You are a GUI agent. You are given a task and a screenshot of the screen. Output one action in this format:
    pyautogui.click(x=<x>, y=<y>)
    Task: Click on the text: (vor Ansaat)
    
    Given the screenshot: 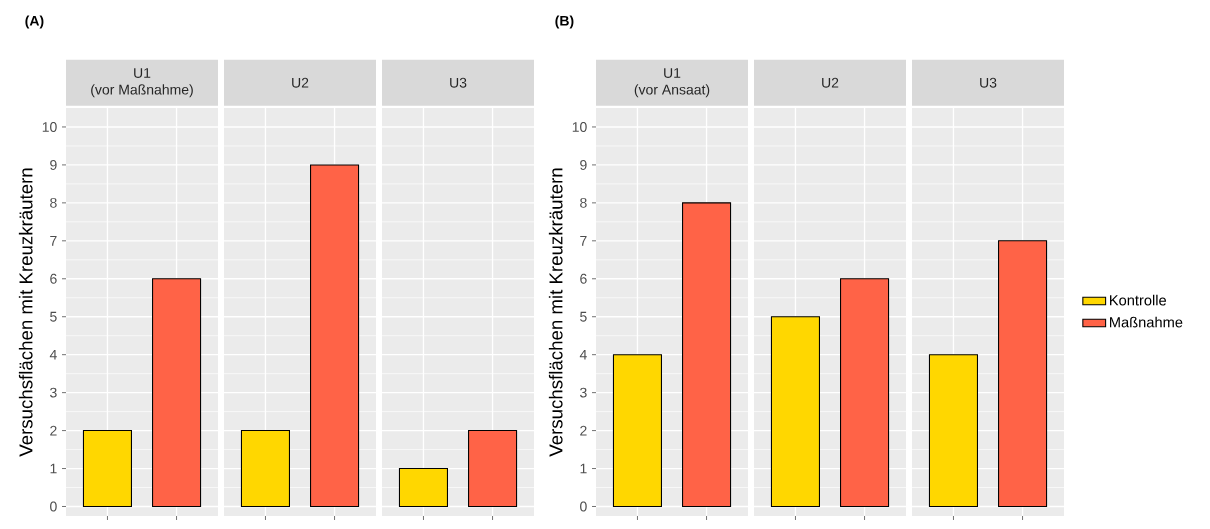 What is the action you would take?
    pyautogui.click(x=672, y=91)
    